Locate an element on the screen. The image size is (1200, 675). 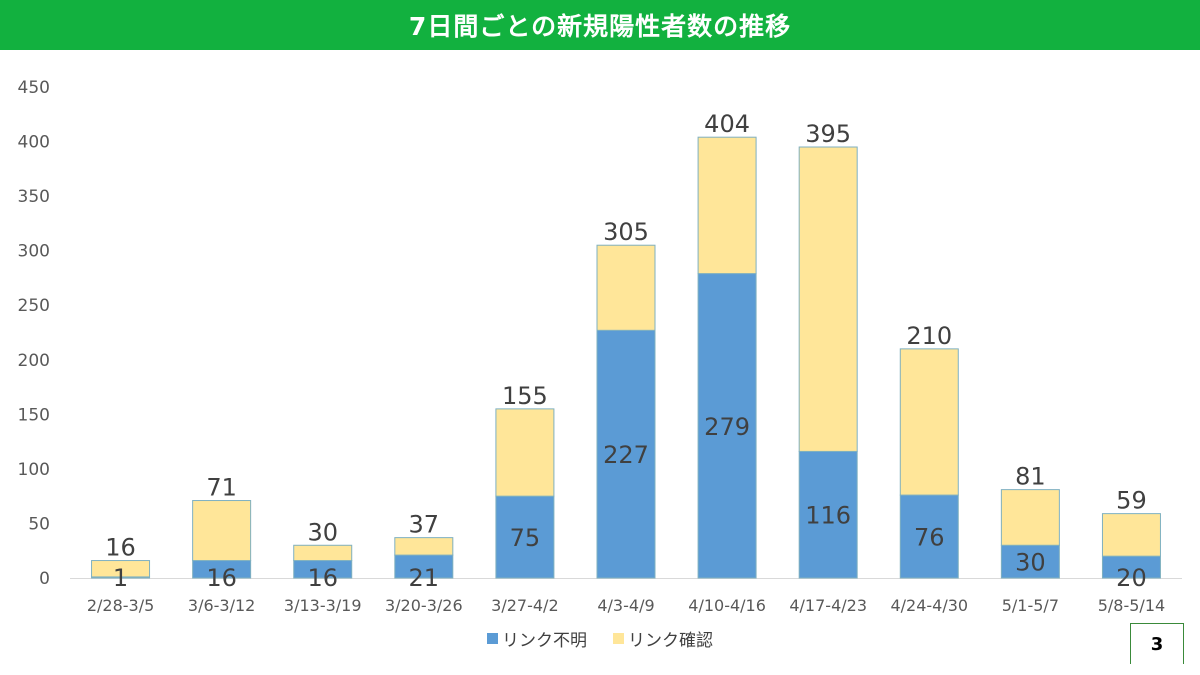
y-tick-label: 200 is located at coordinates (34, 361).